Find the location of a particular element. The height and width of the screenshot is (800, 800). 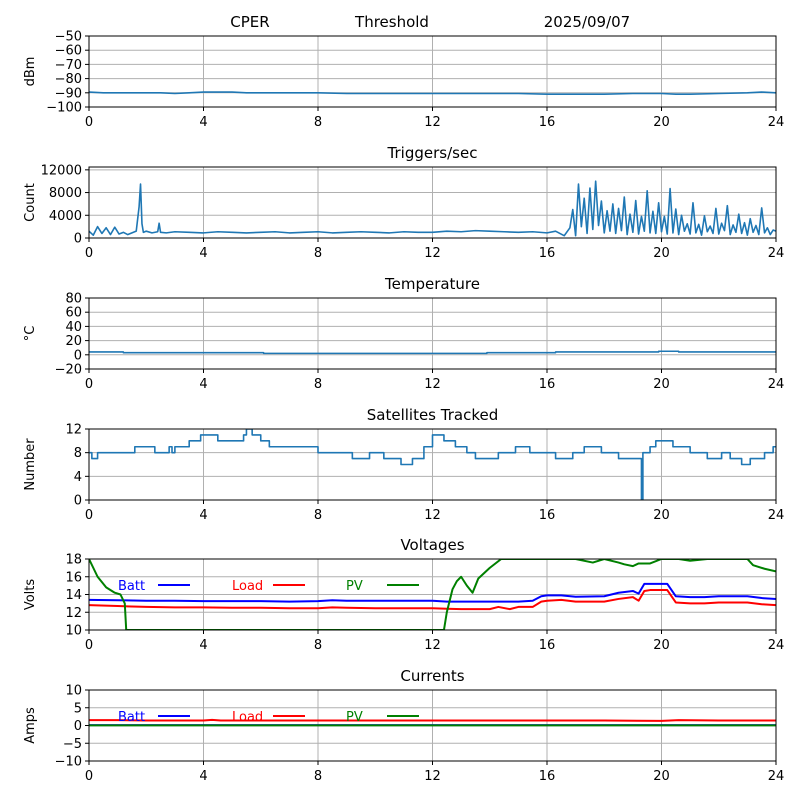

panel-signal: 0 4 8 12 16 20 24 −100−90−80−70−60−50 dBm is located at coordinates (403, 80).